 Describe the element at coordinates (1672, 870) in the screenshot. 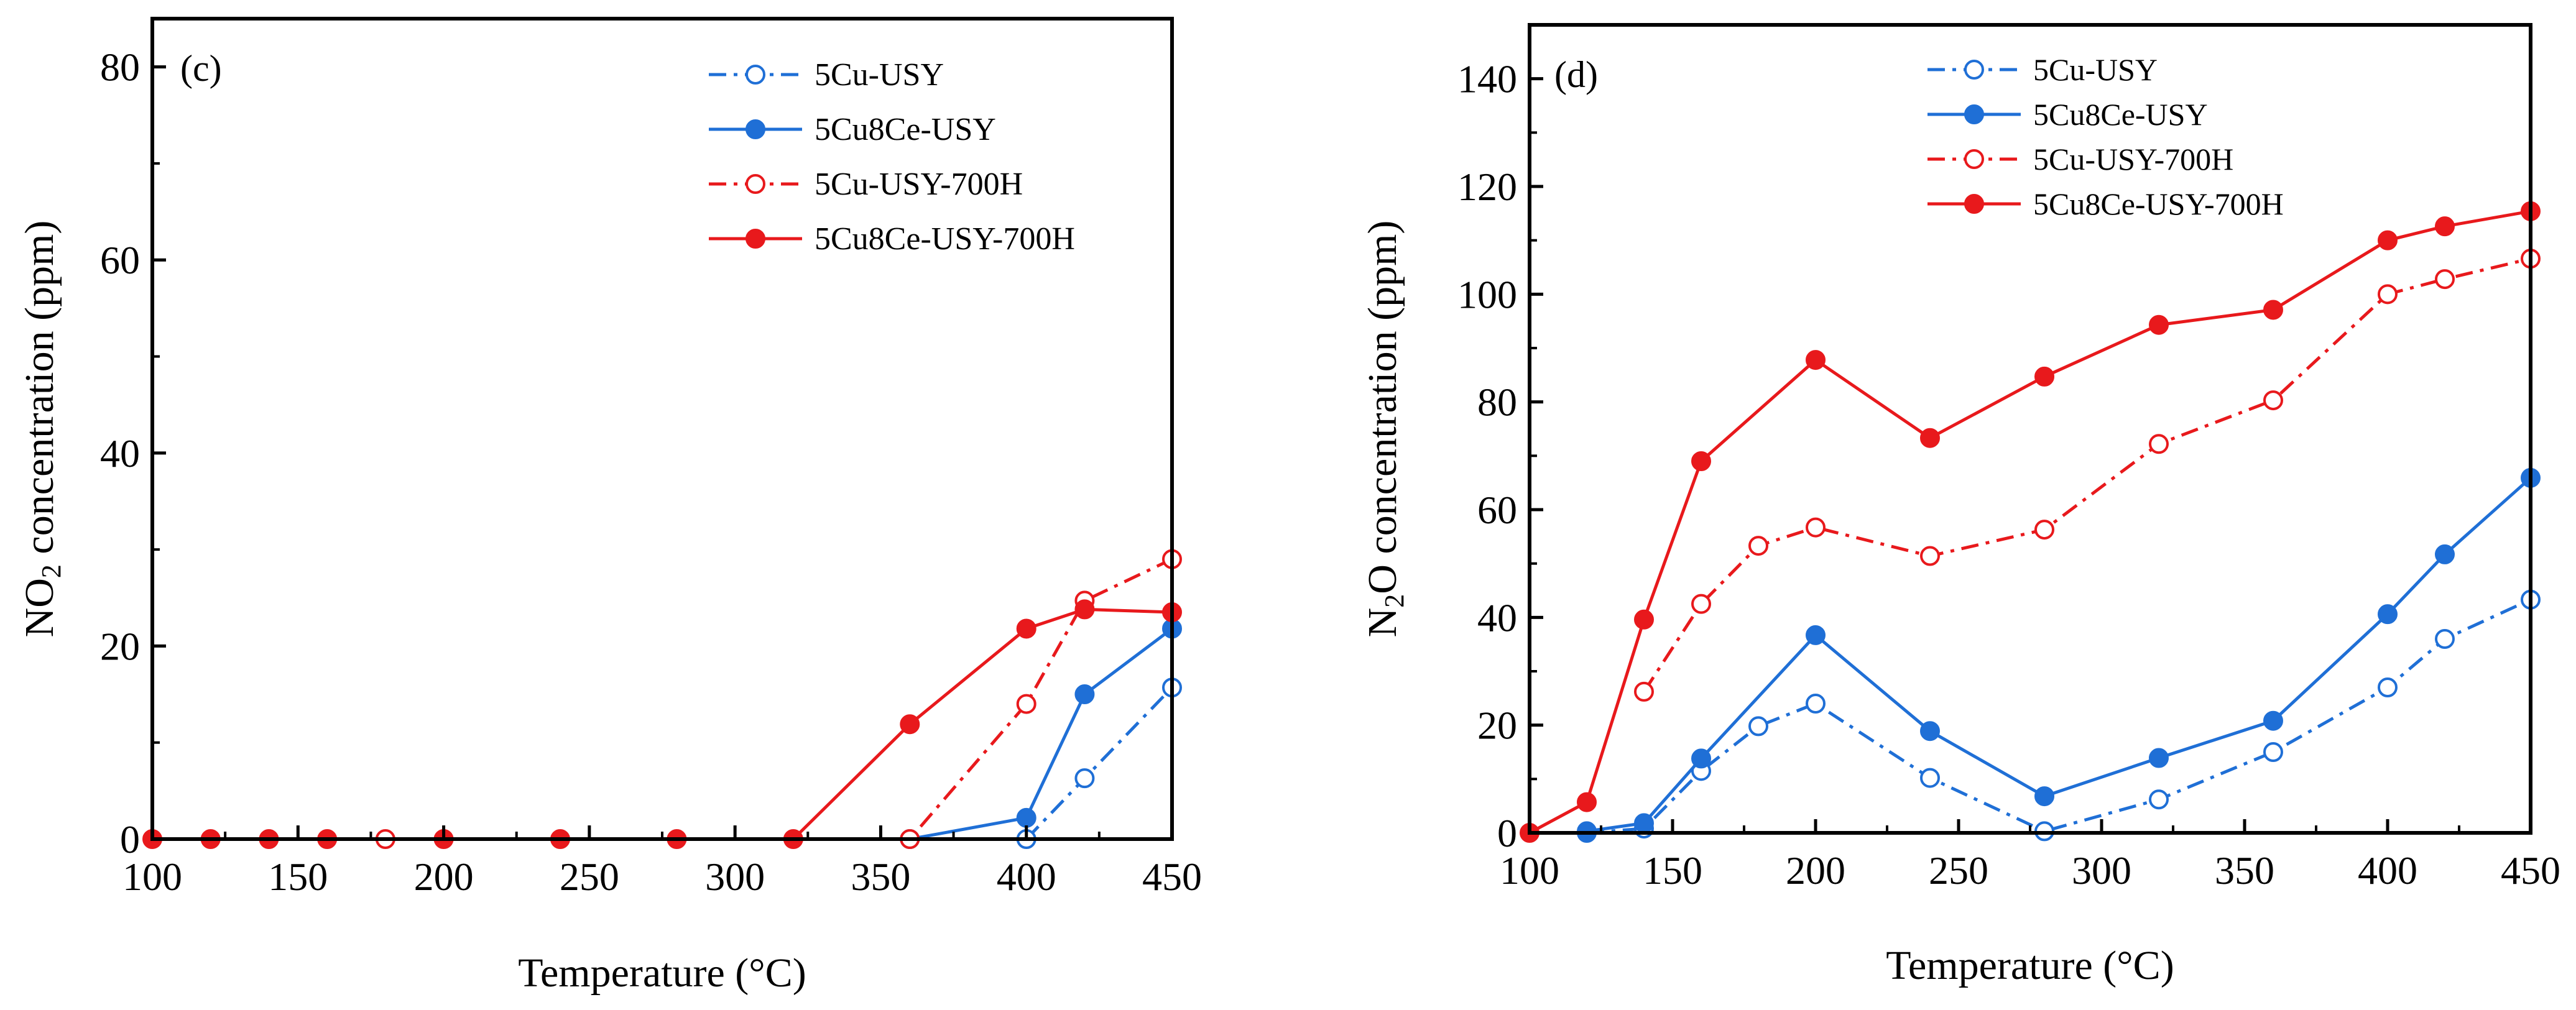

I see `x-tick-label: 150` at that location.